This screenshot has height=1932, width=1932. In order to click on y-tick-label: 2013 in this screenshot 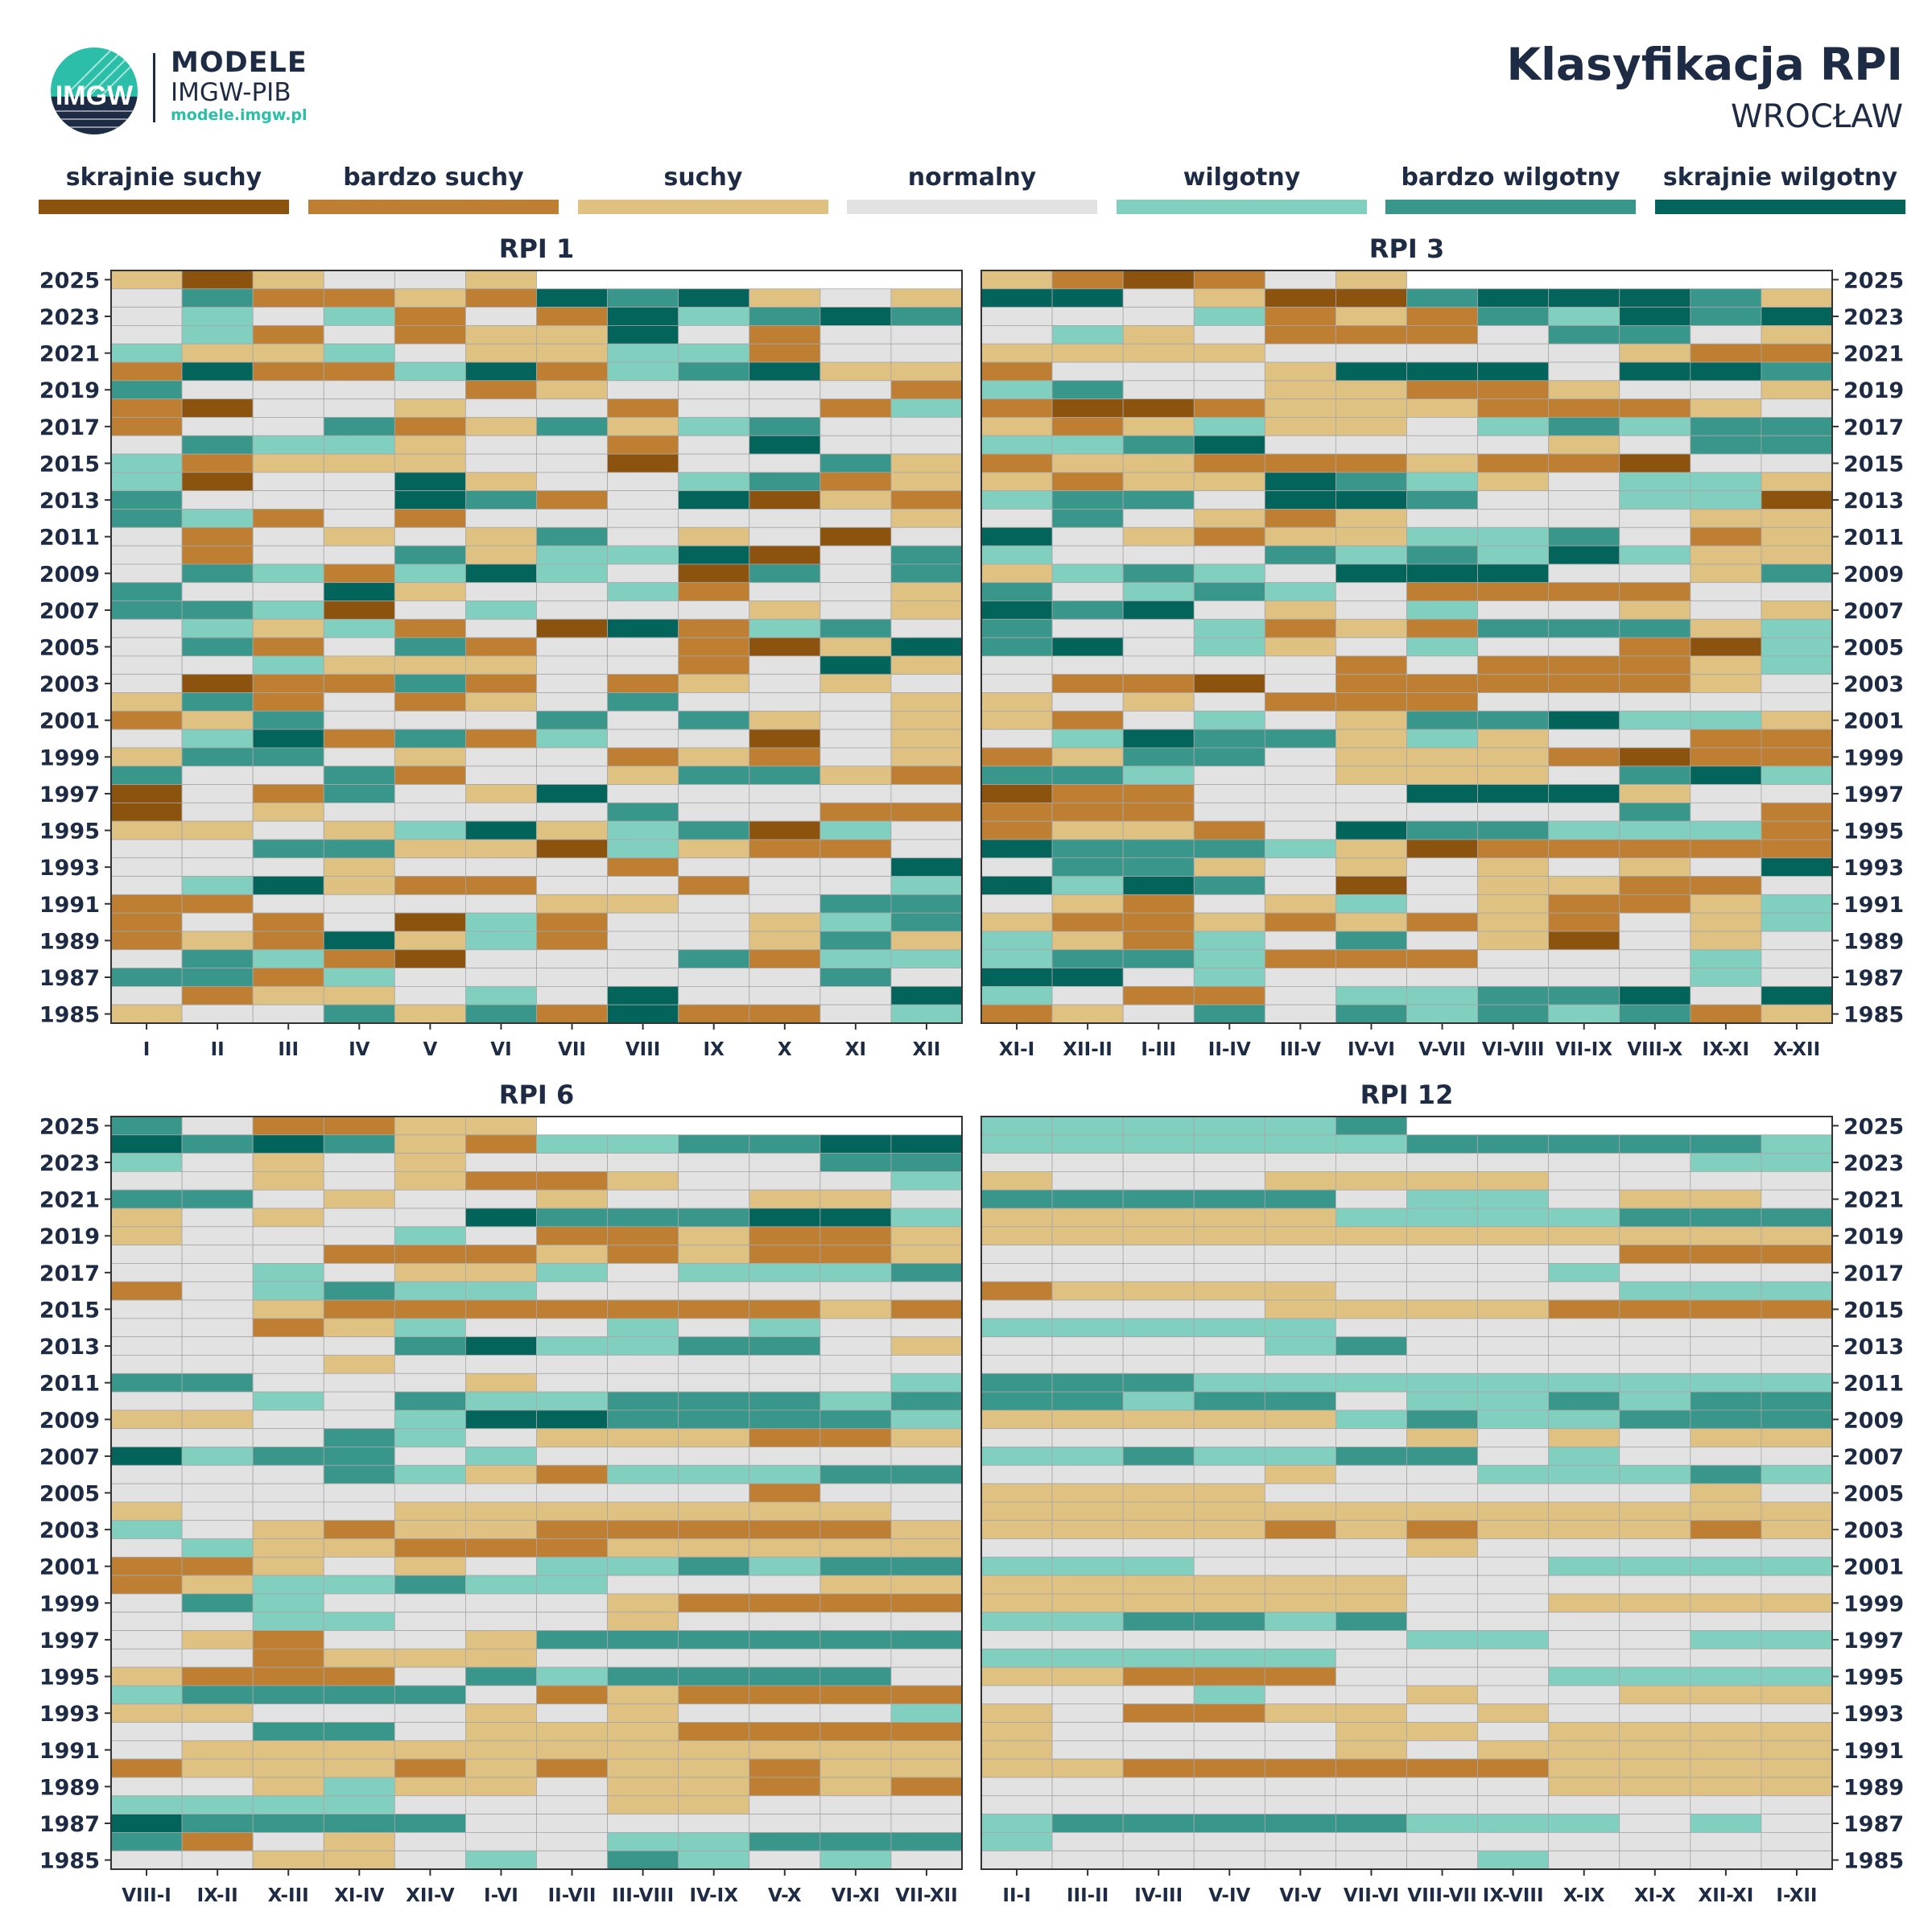, I will do `click(69, 1347)`.